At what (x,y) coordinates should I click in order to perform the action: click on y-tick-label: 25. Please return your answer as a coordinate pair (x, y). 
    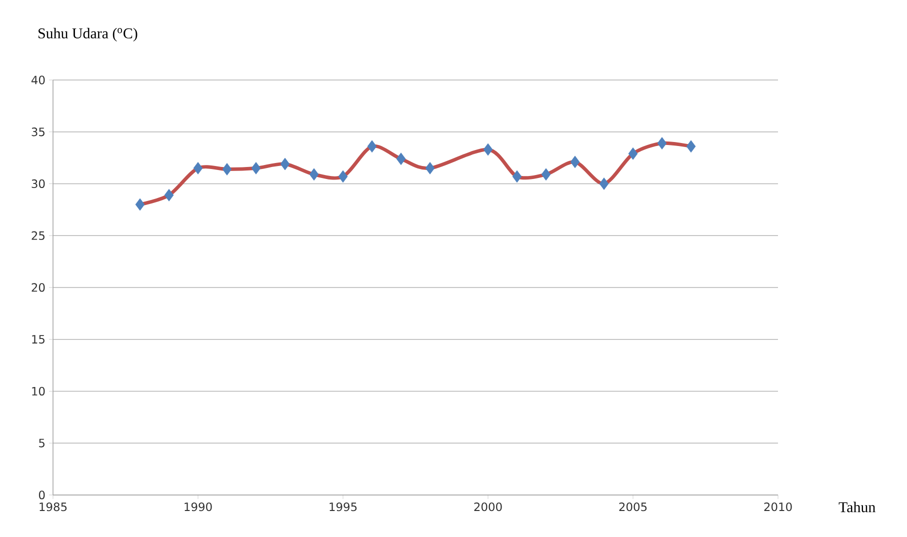
    Looking at the image, I should click on (38, 235).